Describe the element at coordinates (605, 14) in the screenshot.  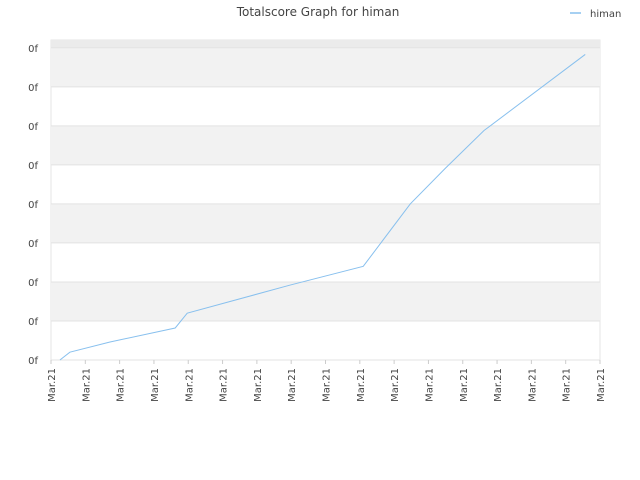
I see `legend-label: himan` at that location.